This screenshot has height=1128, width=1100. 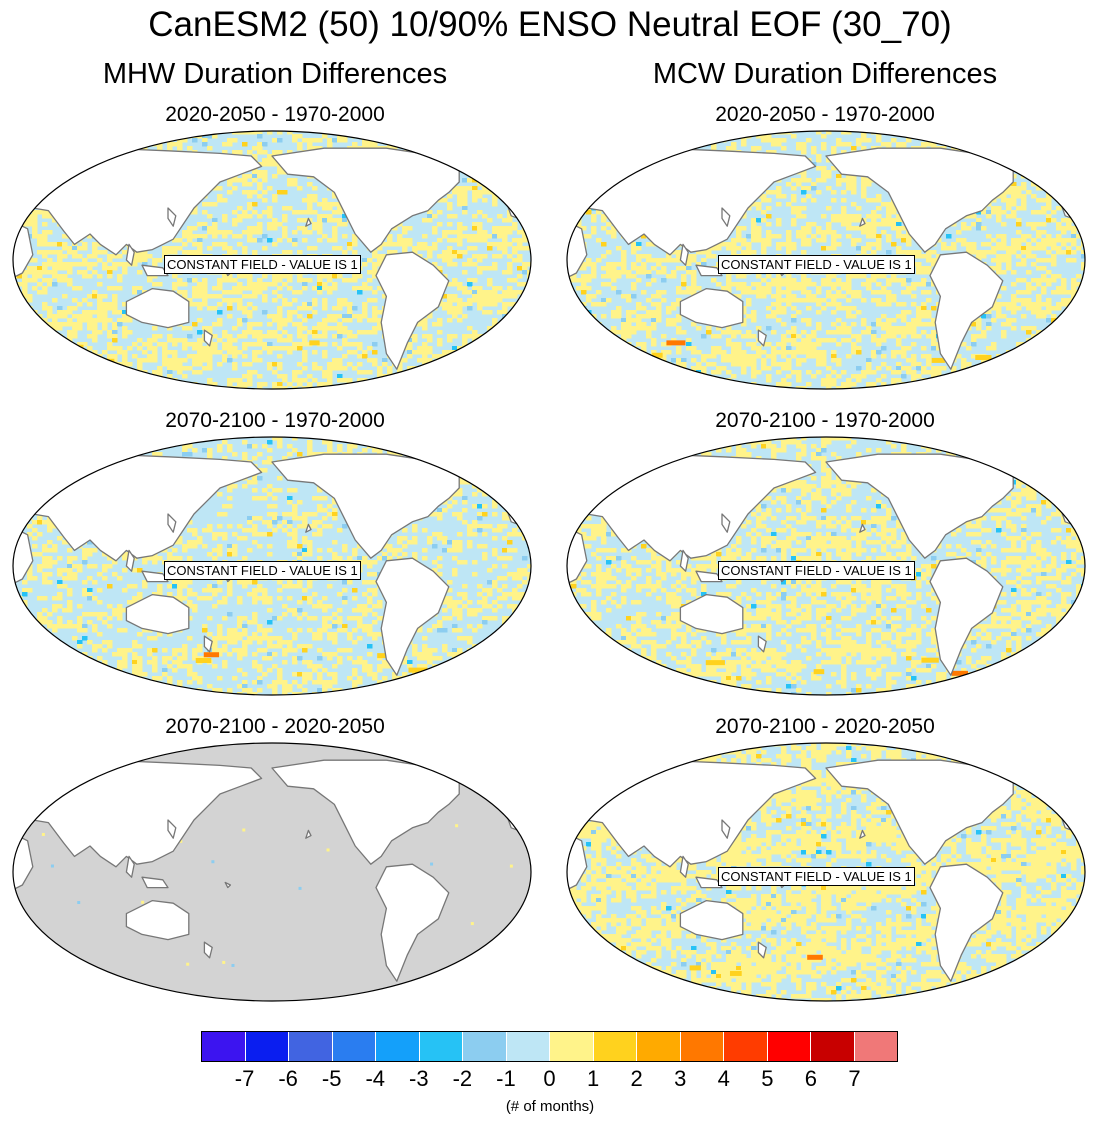 What do you see at coordinates (331, 1078) in the screenshot?
I see `colorbar-tick-label: -5` at bounding box center [331, 1078].